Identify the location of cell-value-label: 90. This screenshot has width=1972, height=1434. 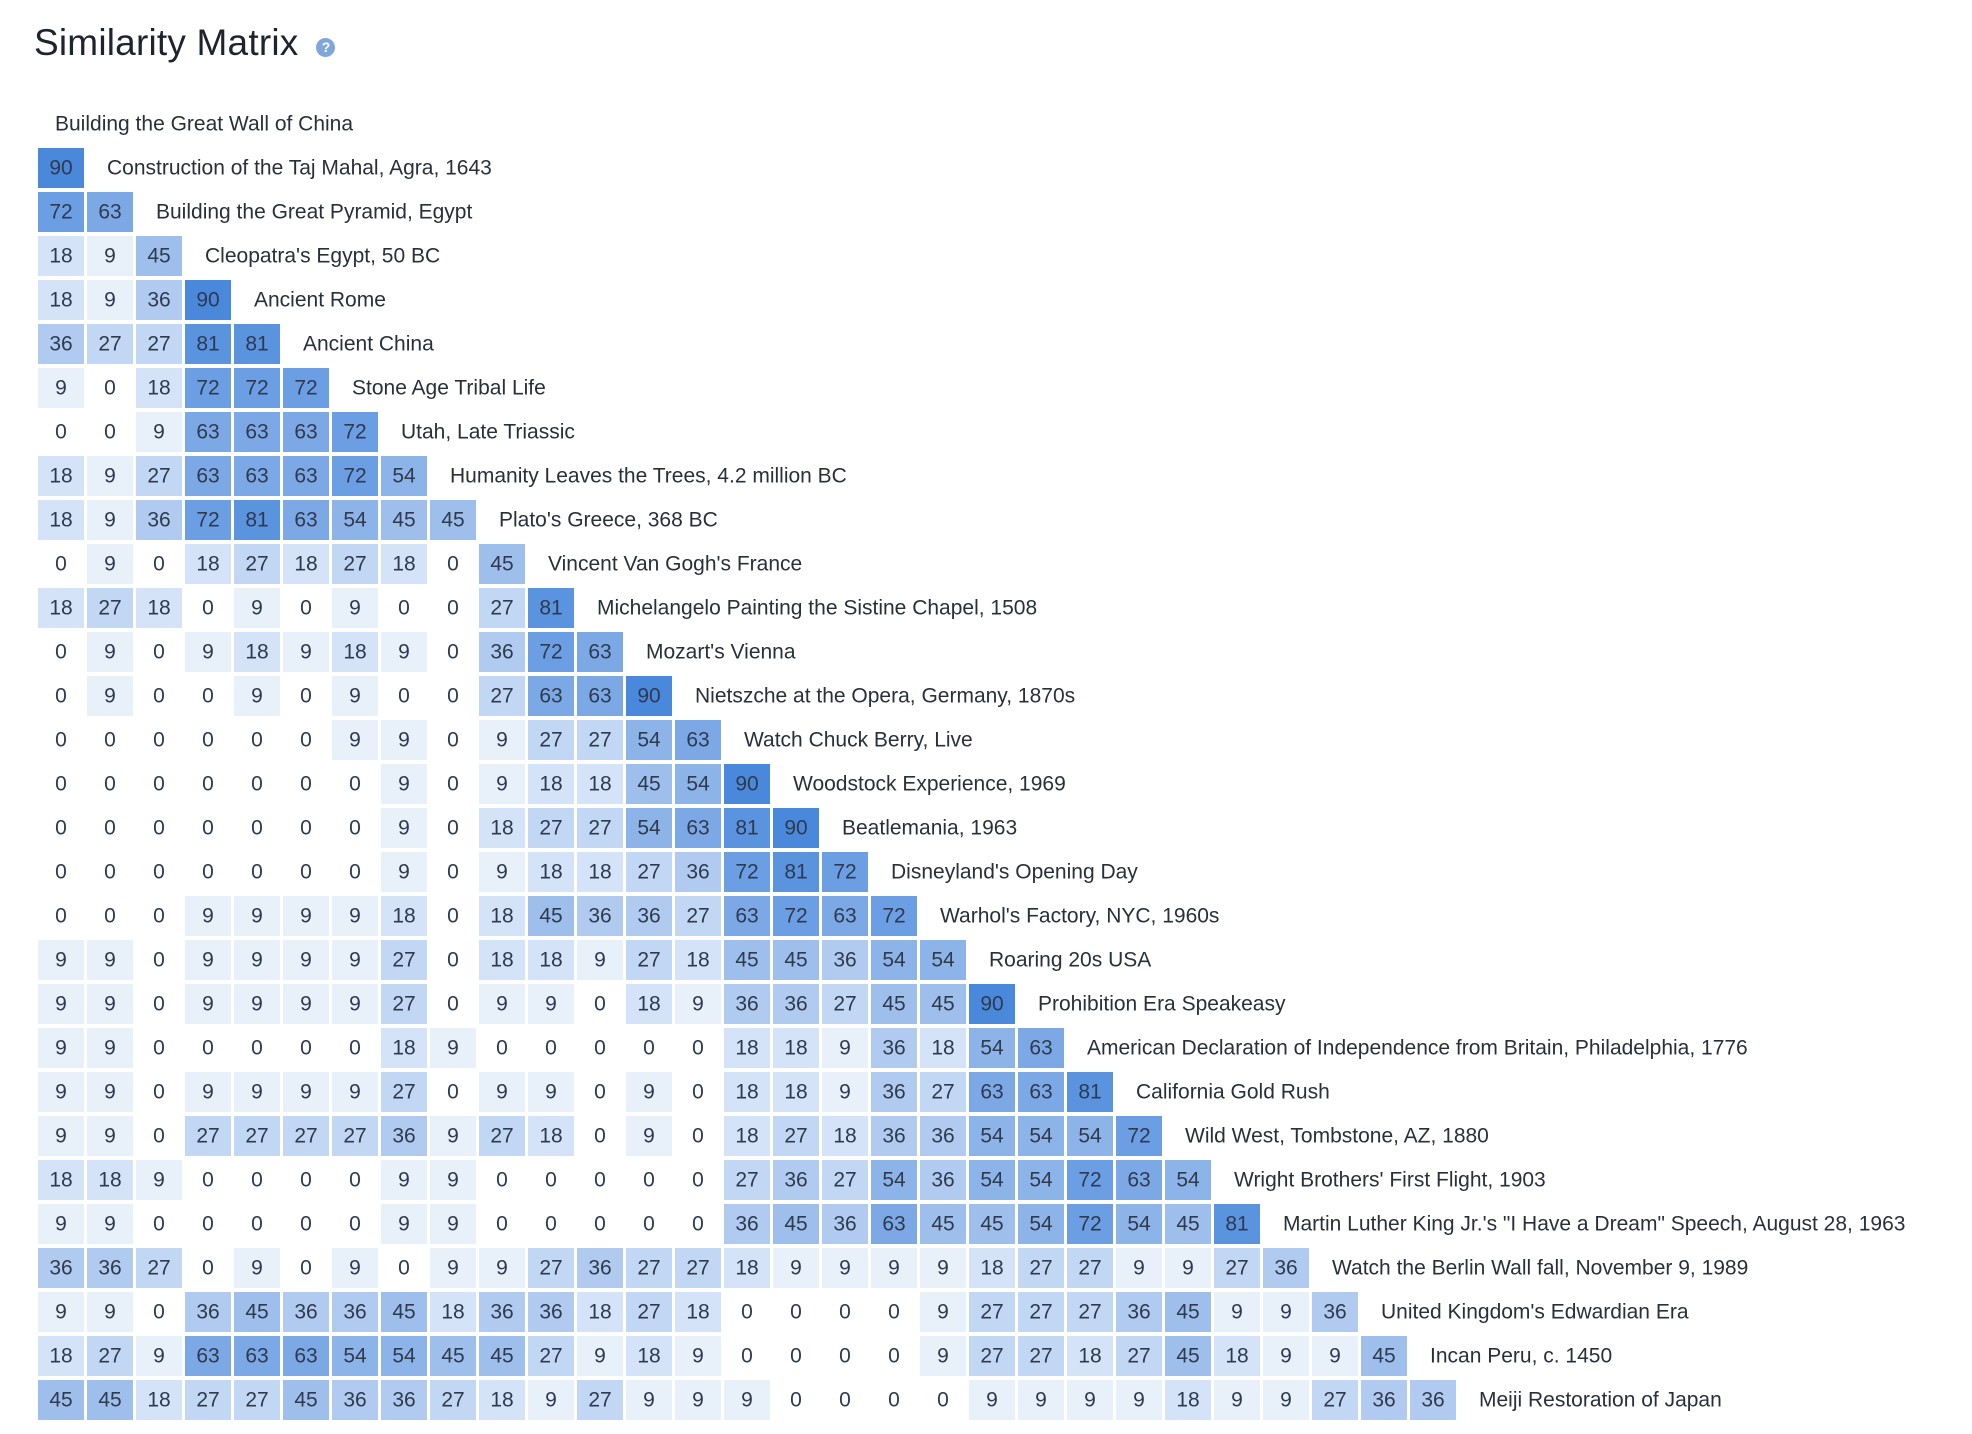
(795, 828).